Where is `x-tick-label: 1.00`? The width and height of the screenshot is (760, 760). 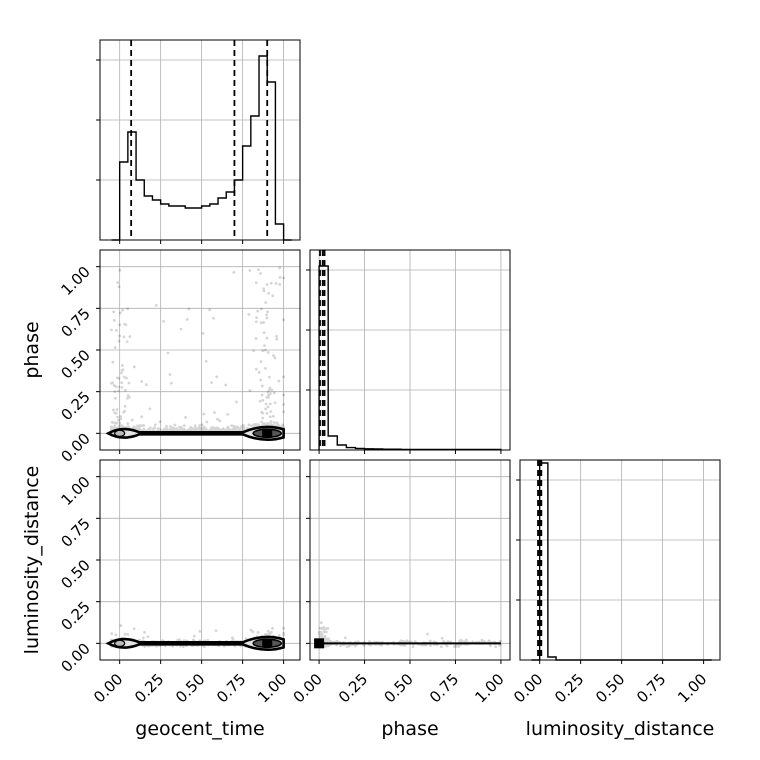
x-tick-label: 1.00 is located at coordinates (489, 688).